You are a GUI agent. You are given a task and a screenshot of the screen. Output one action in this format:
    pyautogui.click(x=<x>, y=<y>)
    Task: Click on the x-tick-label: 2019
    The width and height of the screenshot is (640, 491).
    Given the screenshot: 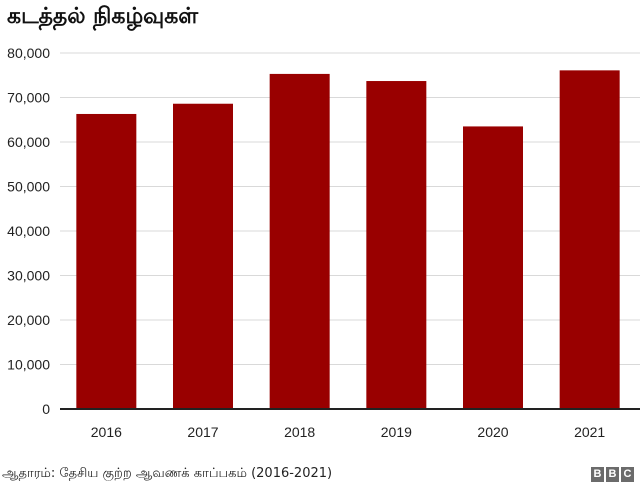 What is the action you would take?
    pyautogui.click(x=396, y=432)
    